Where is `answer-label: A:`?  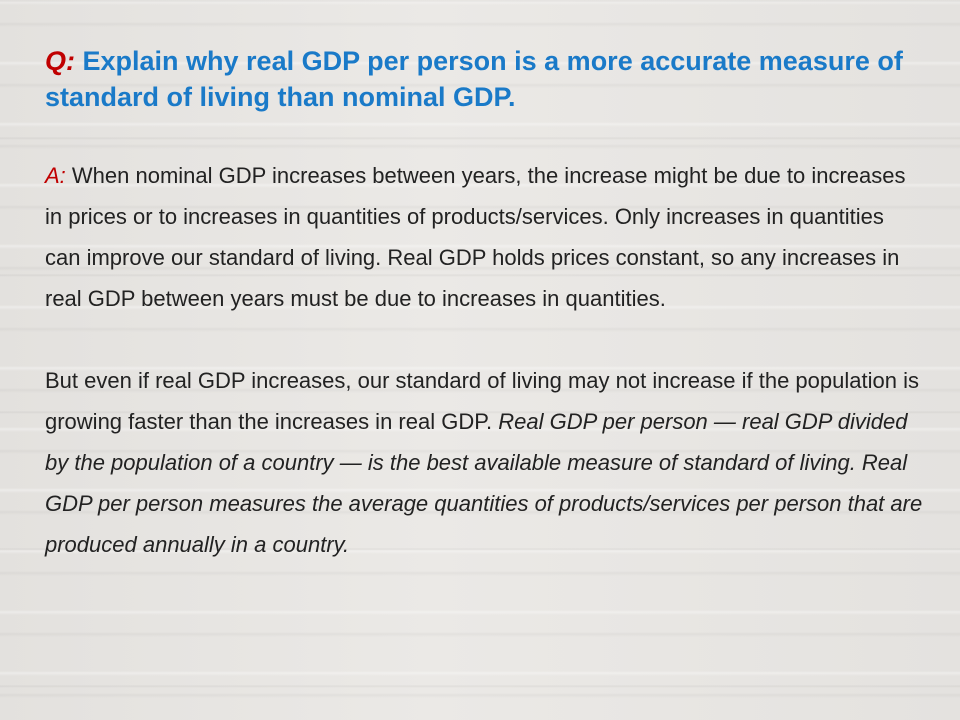 answer-label: A: is located at coordinates (55, 175).